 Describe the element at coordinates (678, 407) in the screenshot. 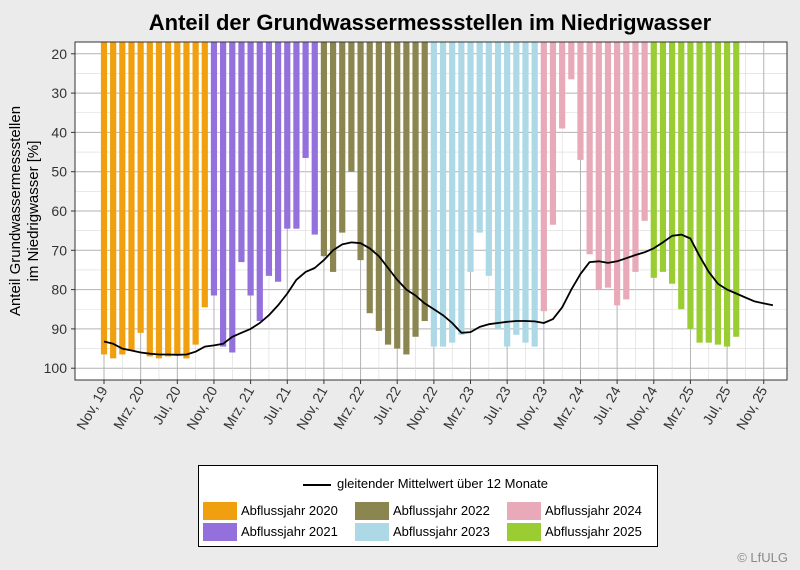

I see `x-tick-label: Mrz, 25` at that location.